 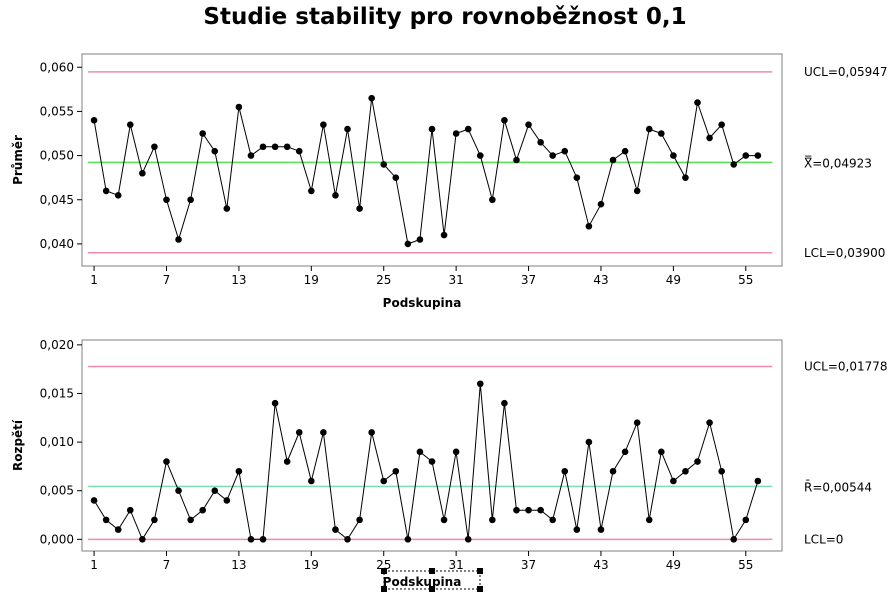 I want to click on lcl-label: LCL=0, so click(x=823, y=539).